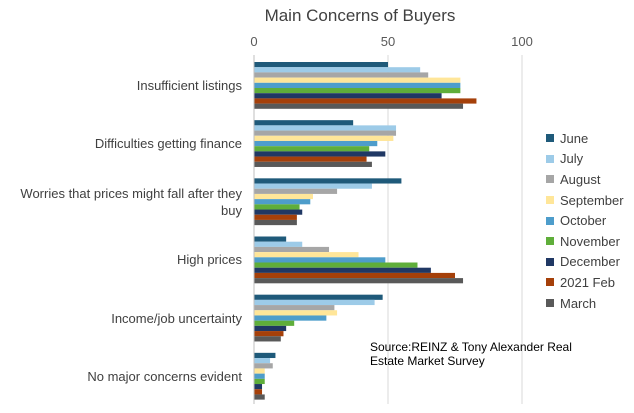 This screenshot has width=634, height=413. What do you see at coordinates (253, 41) in the screenshot?
I see `x-tick-label: 0` at bounding box center [253, 41].